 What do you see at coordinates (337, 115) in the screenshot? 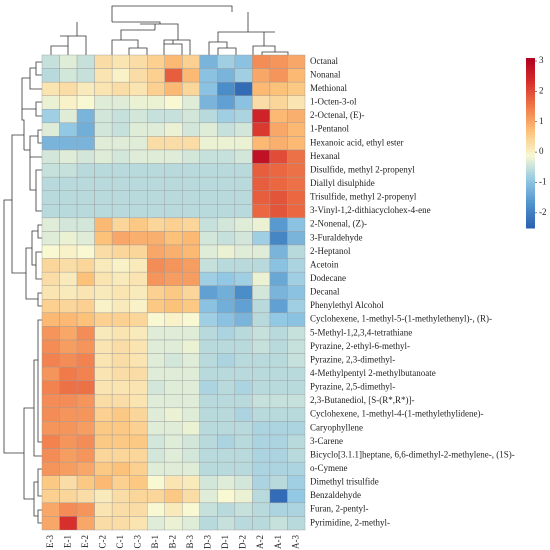
I see `row-label: 2-Octenal, (E)-` at bounding box center [337, 115].